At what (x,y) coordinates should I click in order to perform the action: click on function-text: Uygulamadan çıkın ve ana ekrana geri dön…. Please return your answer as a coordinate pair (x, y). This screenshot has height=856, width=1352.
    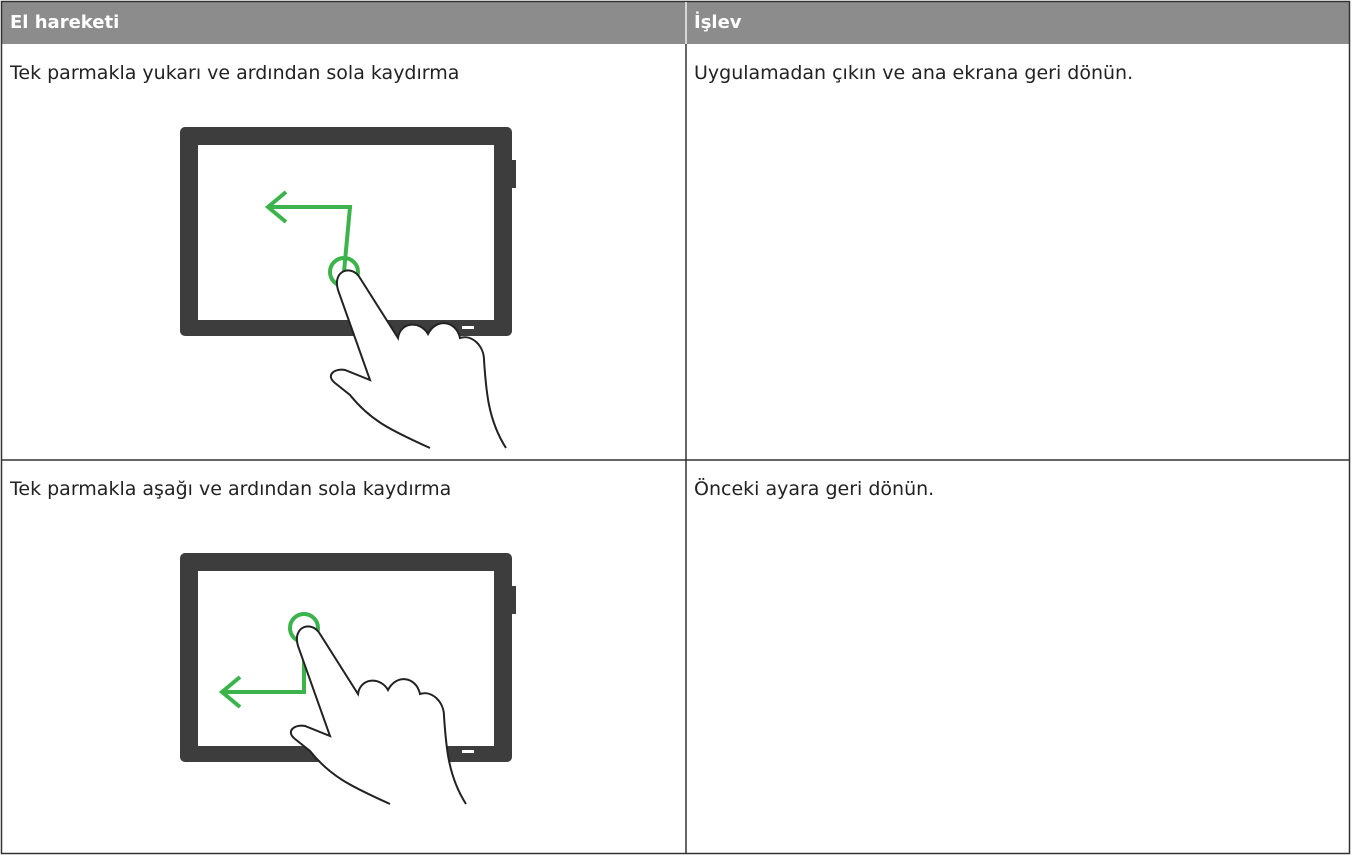
    Looking at the image, I should click on (914, 73).